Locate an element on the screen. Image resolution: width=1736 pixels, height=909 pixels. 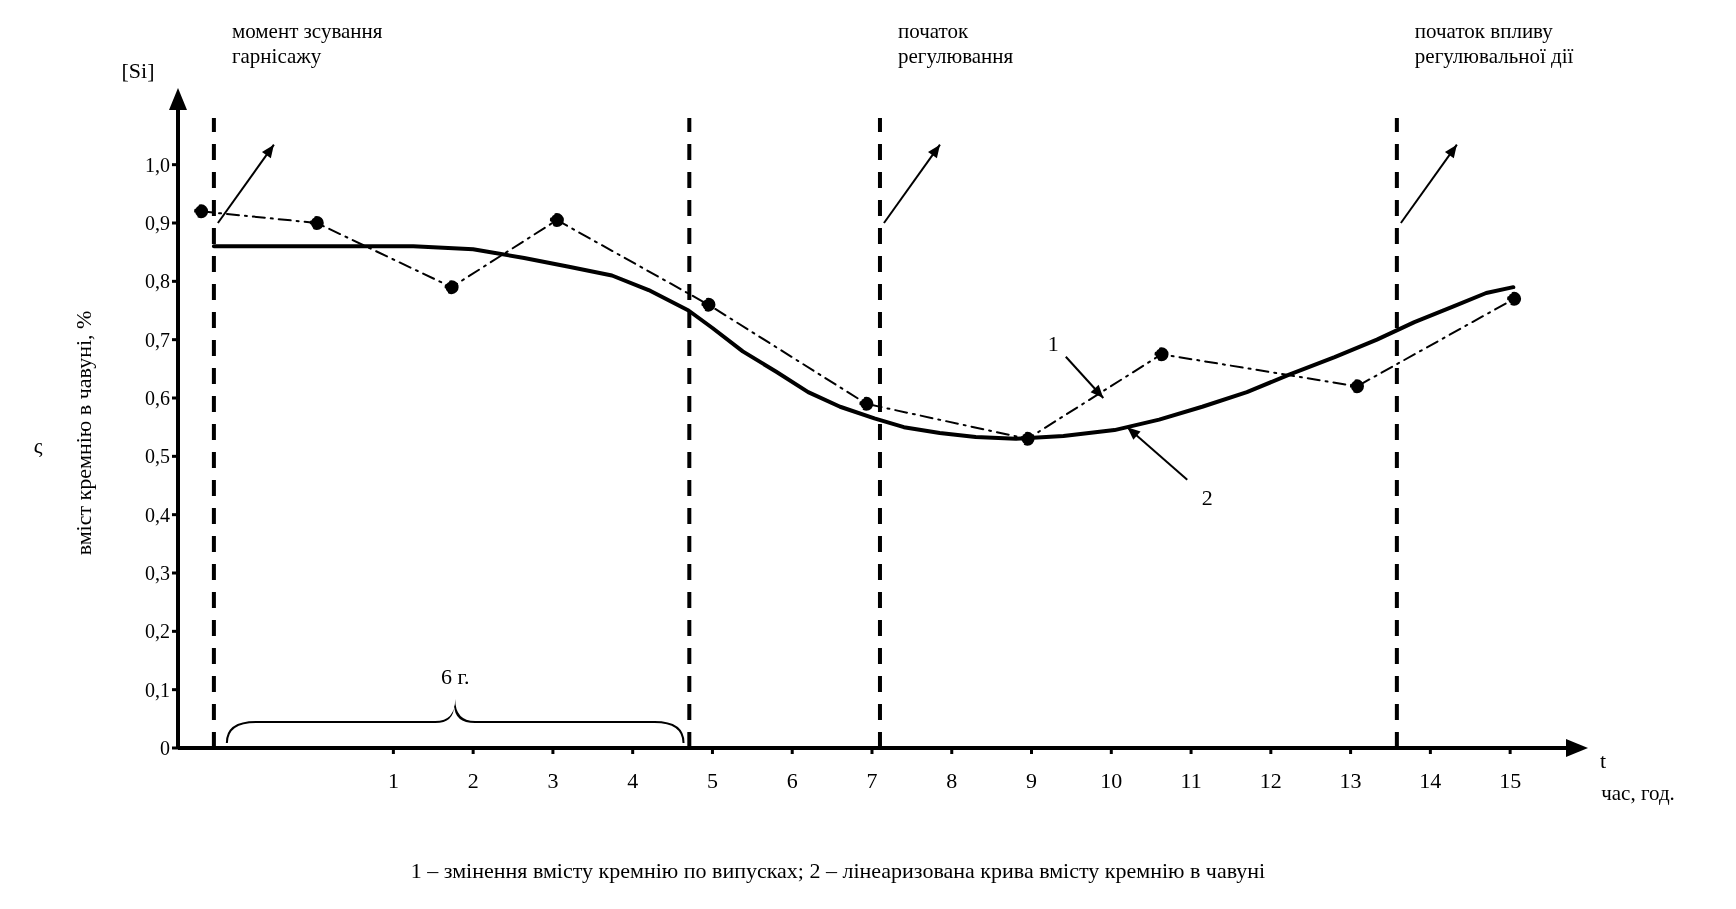
y-tick-label: 0,9 is located at coordinates (157, 223).